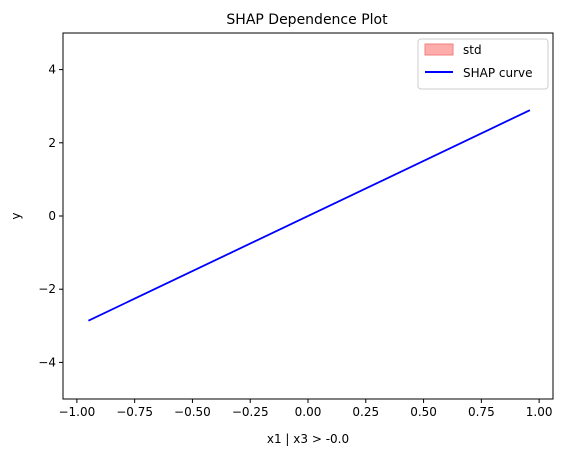 The image size is (567, 455). Describe the element at coordinates (439, 49) in the screenshot. I see `legend-swatch-std` at that location.